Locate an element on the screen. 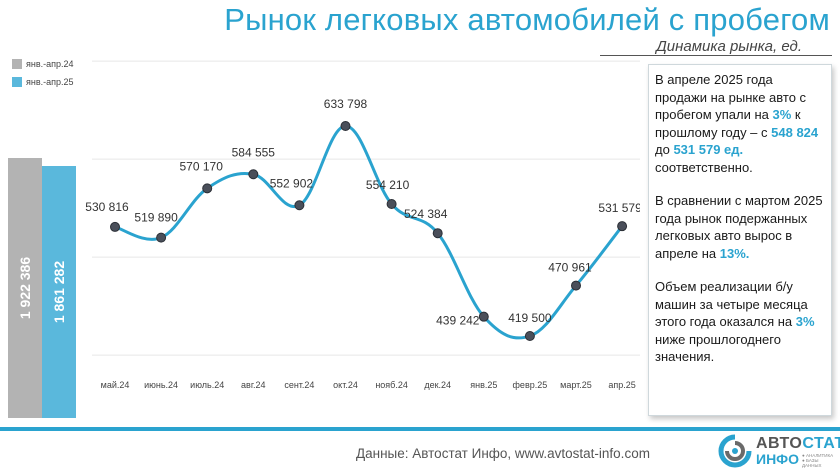  legend-item-2024: янв.-апр.24 is located at coordinates (43, 64).